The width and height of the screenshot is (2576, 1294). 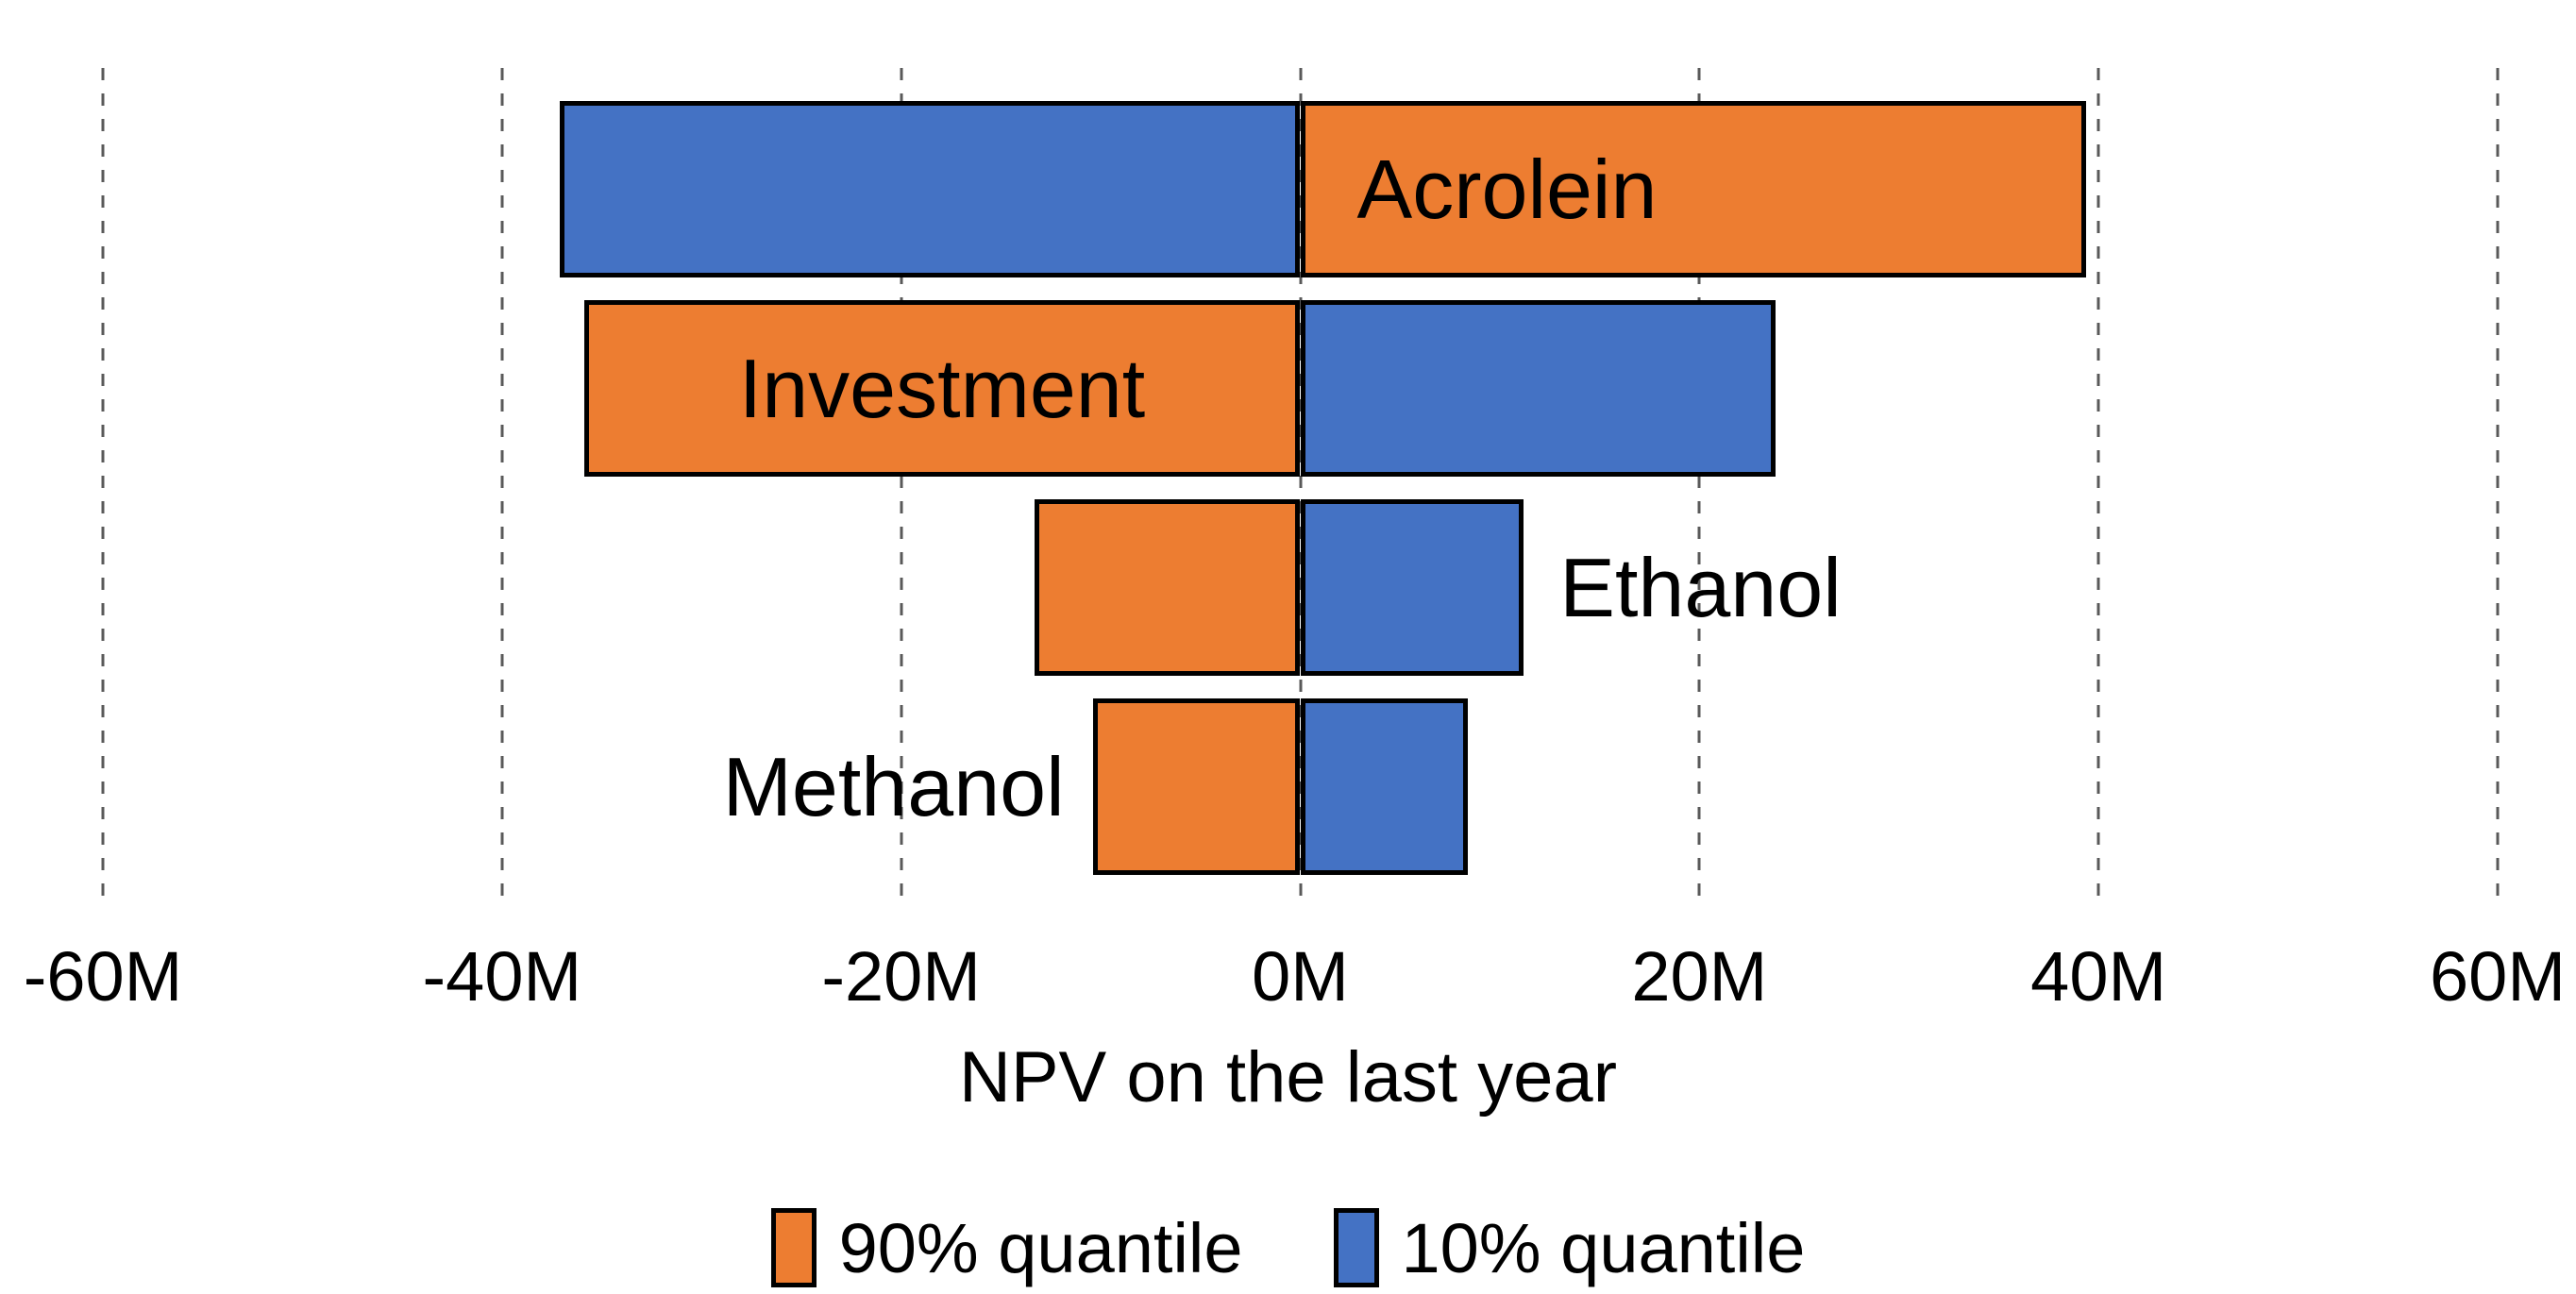 What do you see at coordinates (1300, 976) in the screenshot?
I see `tick-label-0m: 0M` at bounding box center [1300, 976].